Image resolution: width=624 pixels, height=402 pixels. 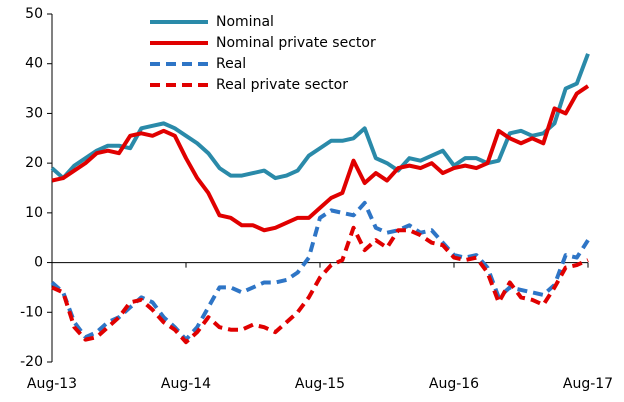 I want to click on y-tick-label: 0, so click(x=38, y=263).